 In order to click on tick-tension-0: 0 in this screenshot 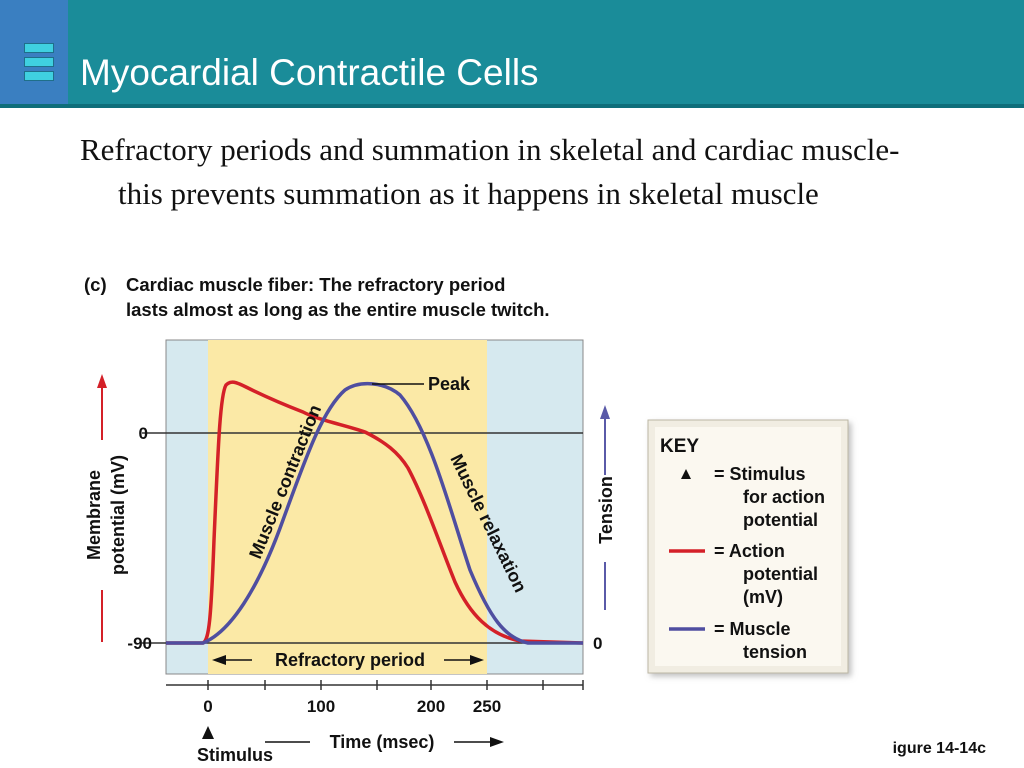, I will do `click(597, 643)`.